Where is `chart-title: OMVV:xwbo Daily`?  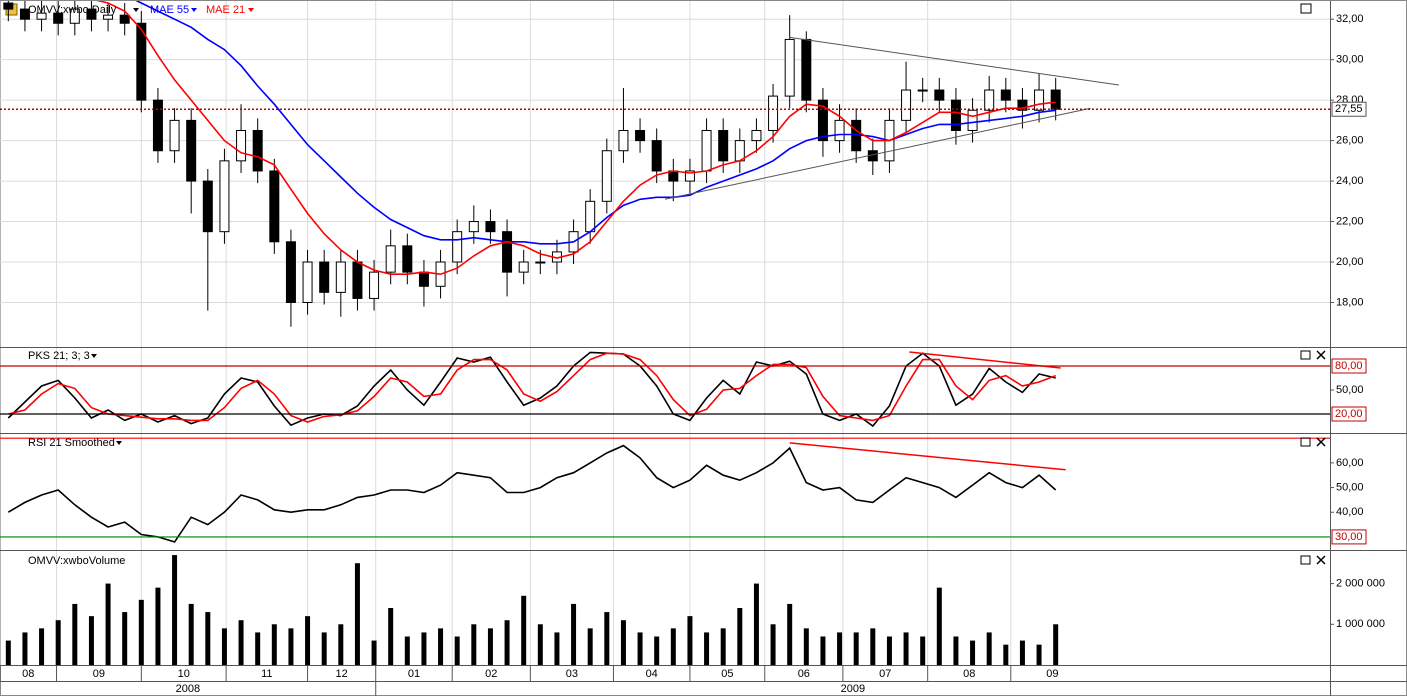
chart-title: OMVV:xwbo Daily is located at coordinates (72, 10).